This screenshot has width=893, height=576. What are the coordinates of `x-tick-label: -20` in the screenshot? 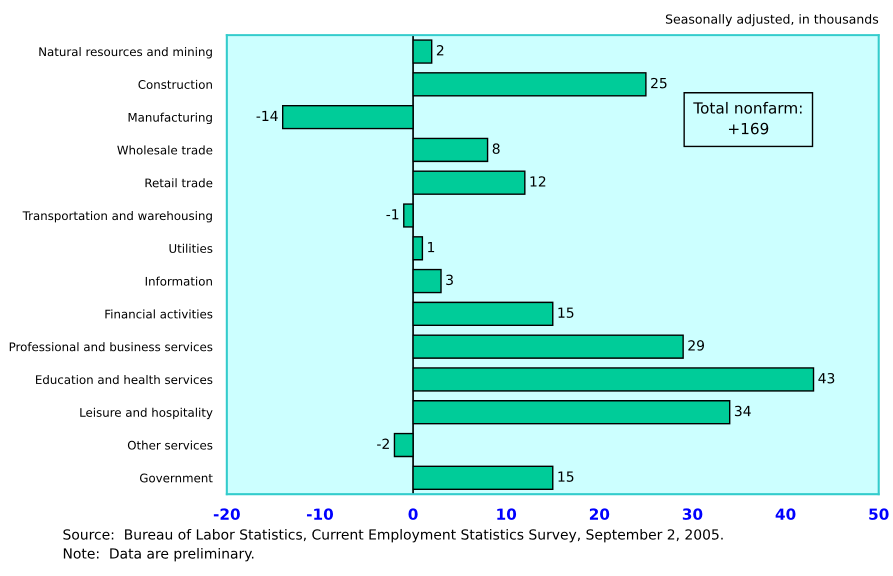 It's located at (227, 514).